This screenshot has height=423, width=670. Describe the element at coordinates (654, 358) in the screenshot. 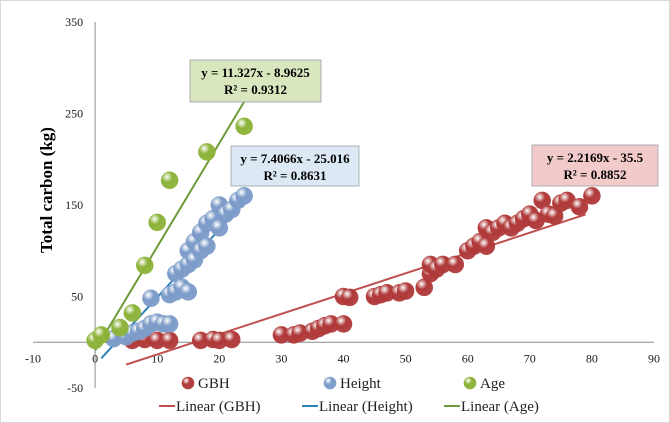

I see `x-tick-label: 90` at that location.